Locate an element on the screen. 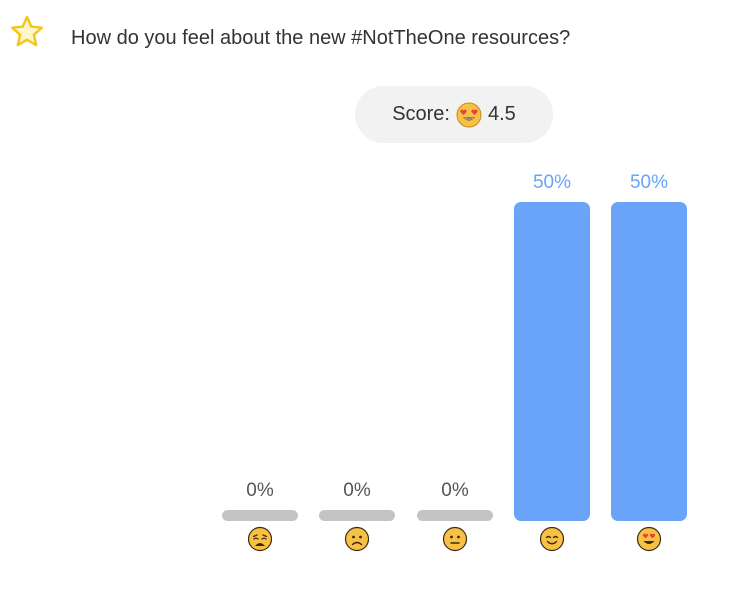 The width and height of the screenshot is (744, 598). percent-label-heart-eyes-face: 50% is located at coordinates (649, 182).